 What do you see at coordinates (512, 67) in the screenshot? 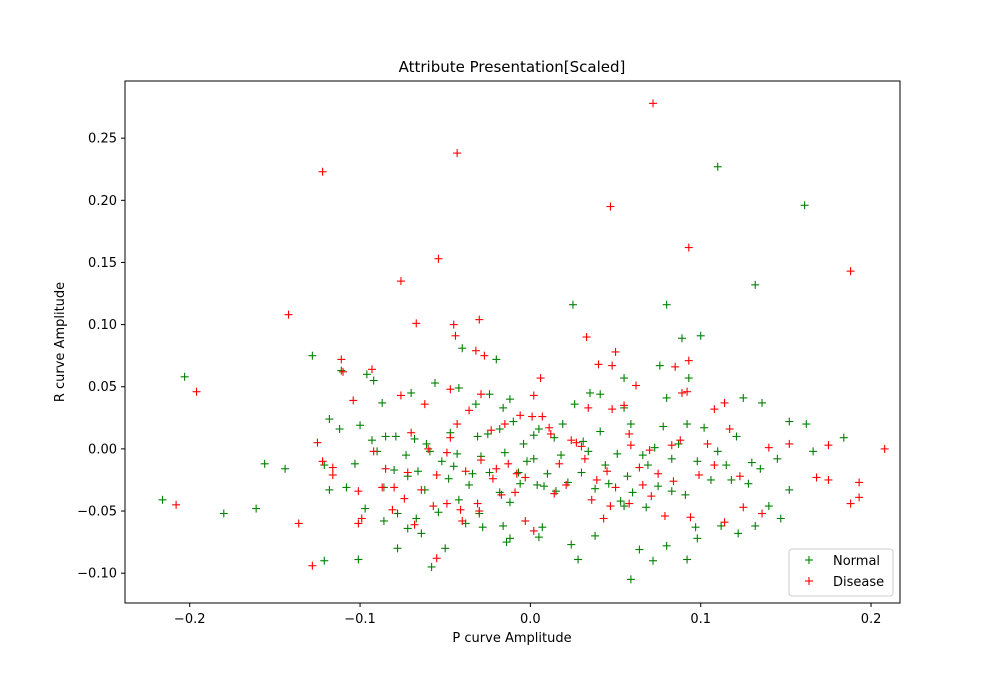
I see `chart-title: Attribute Presentation[Scaled]` at bounding box center [512, 67].